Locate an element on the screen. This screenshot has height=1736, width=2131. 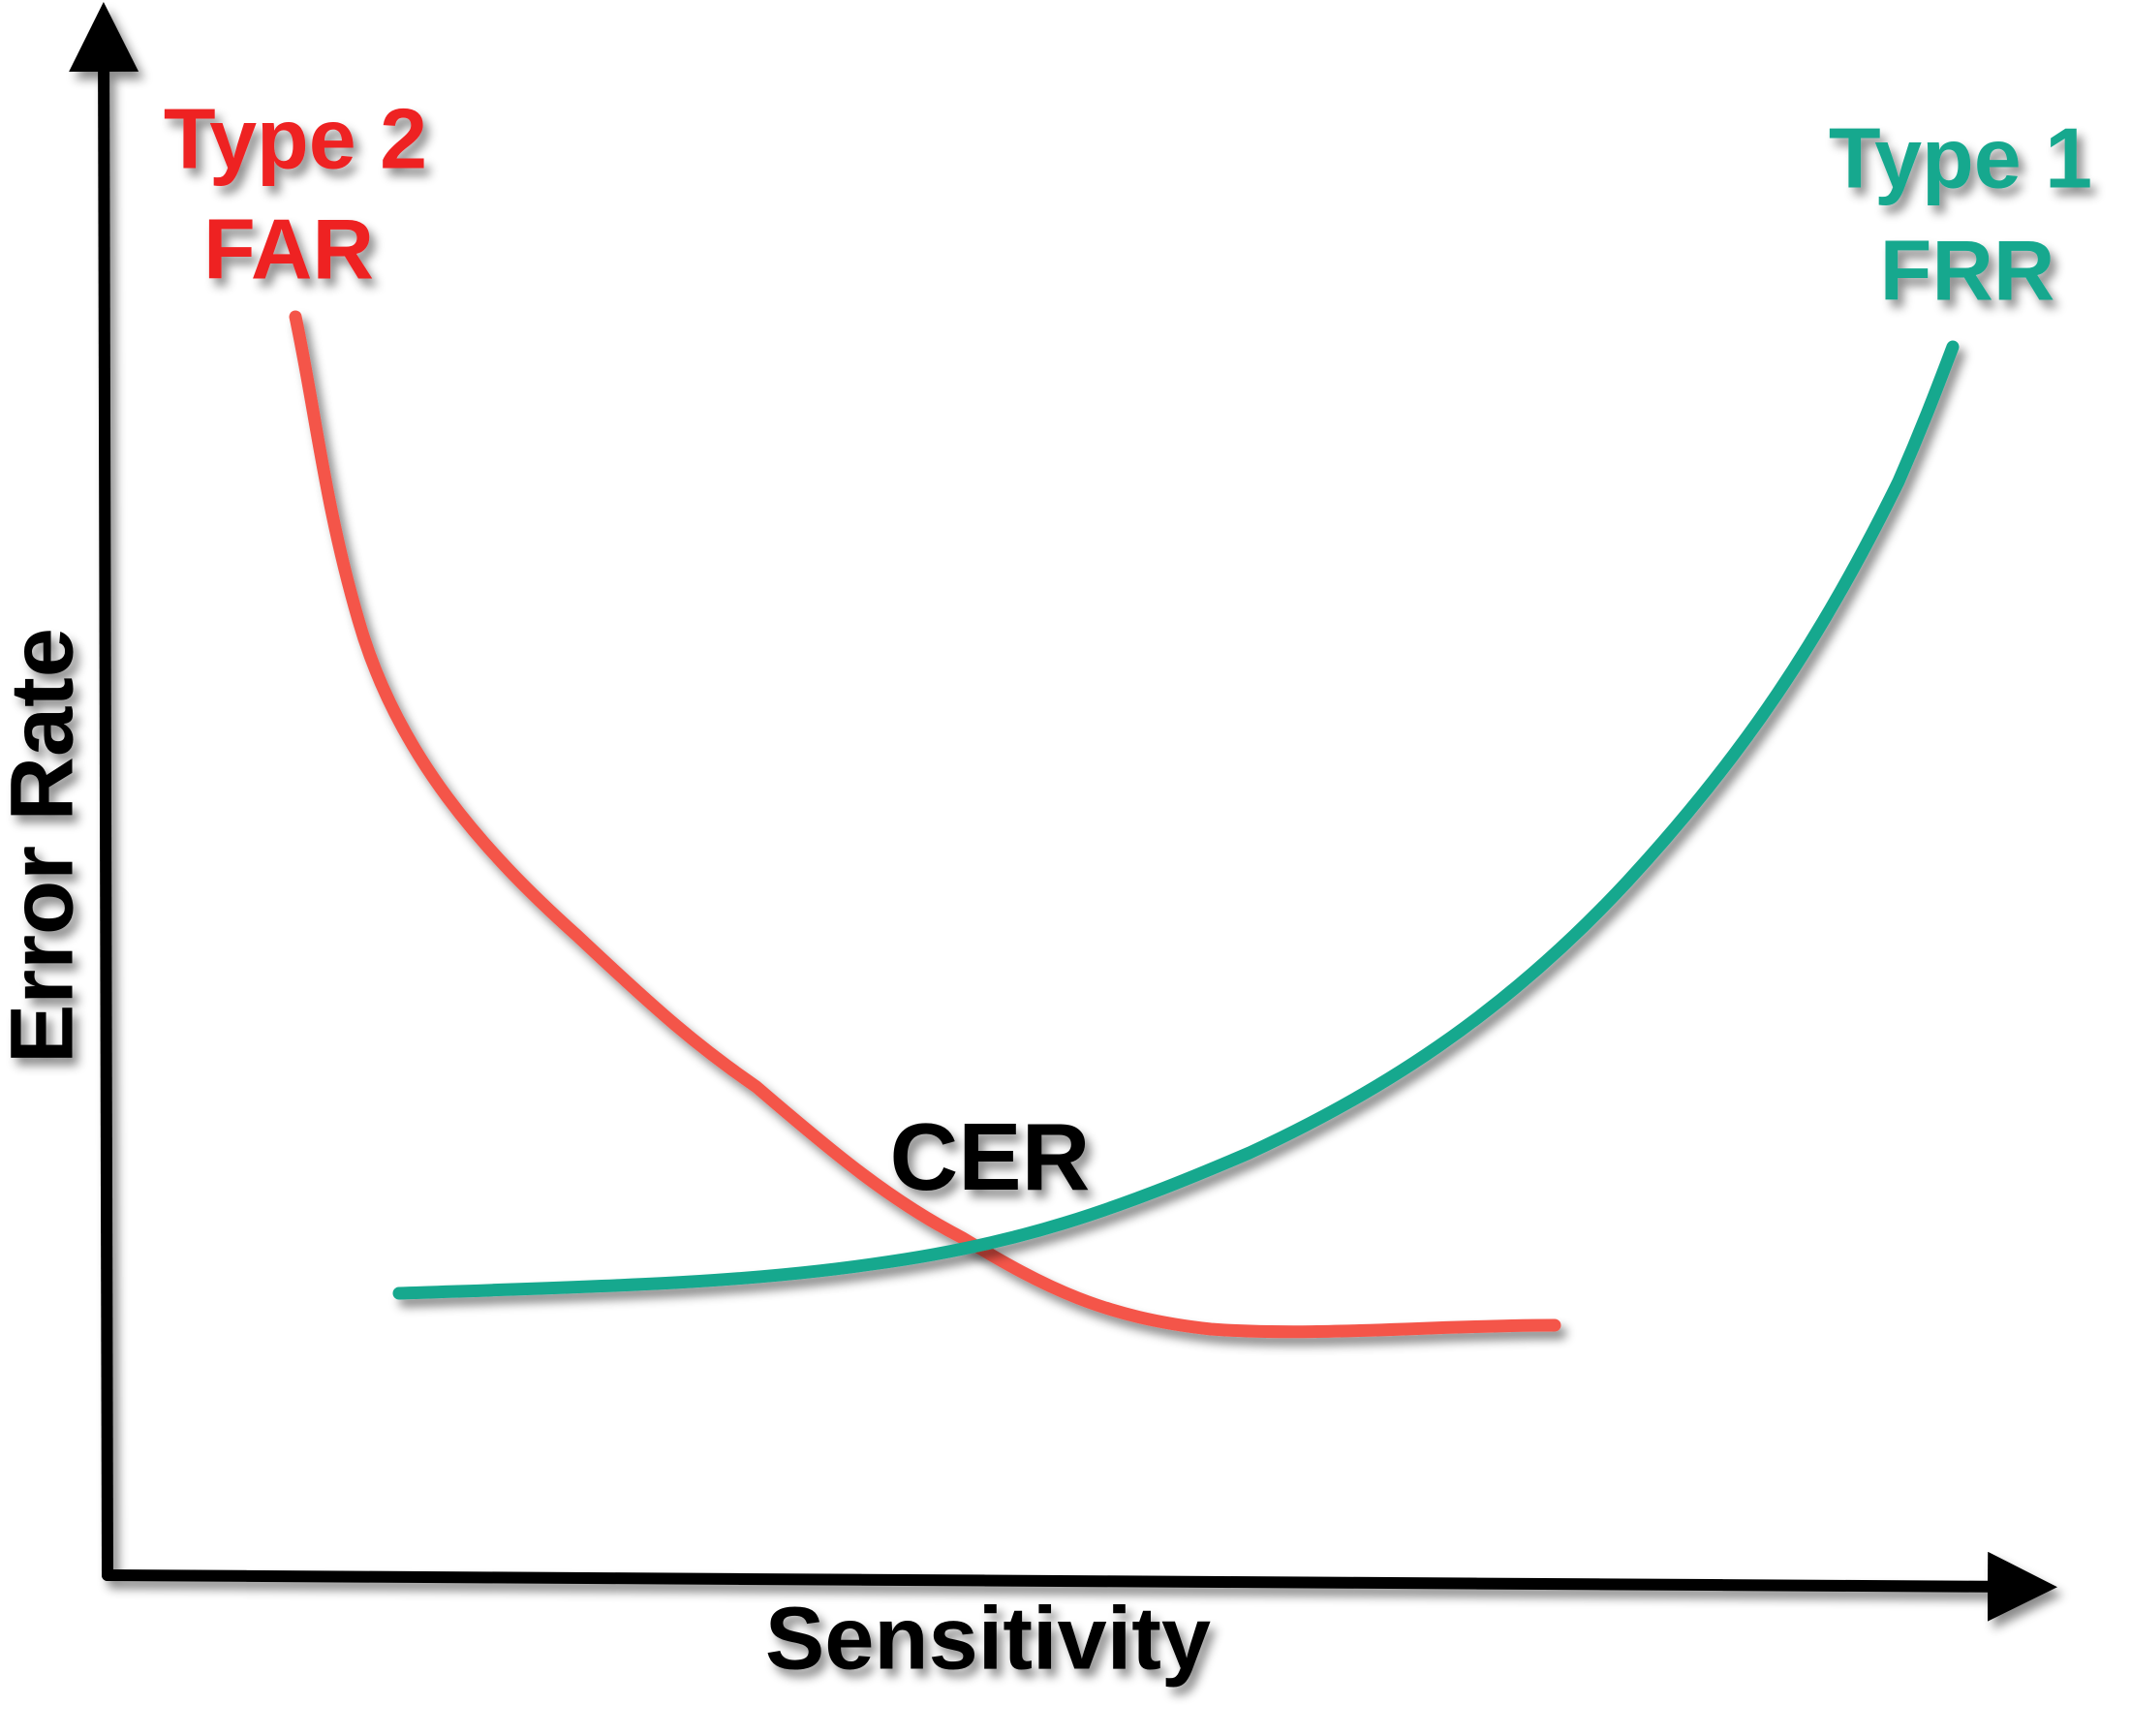
y-axis-label: Error Rate is located at coordinates (45, 846).